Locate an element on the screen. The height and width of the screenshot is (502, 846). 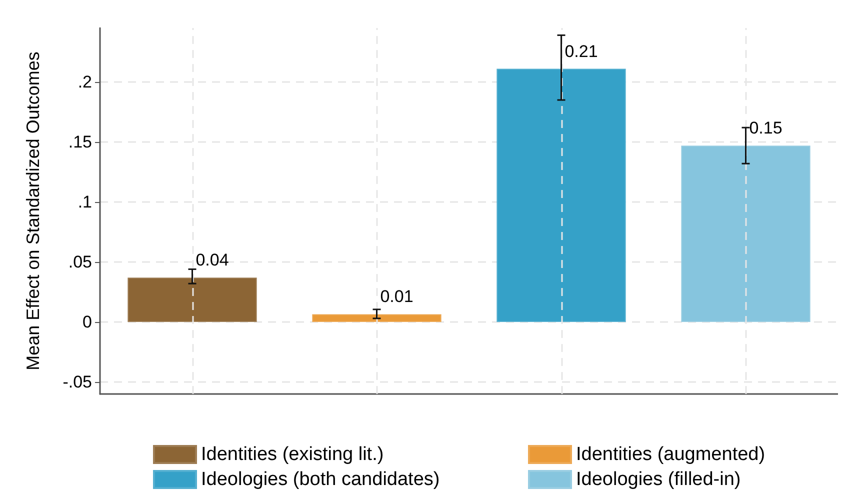
y-axis-title: Mean Effect on Standardized Outcomes is located at coordinates (33, 211).